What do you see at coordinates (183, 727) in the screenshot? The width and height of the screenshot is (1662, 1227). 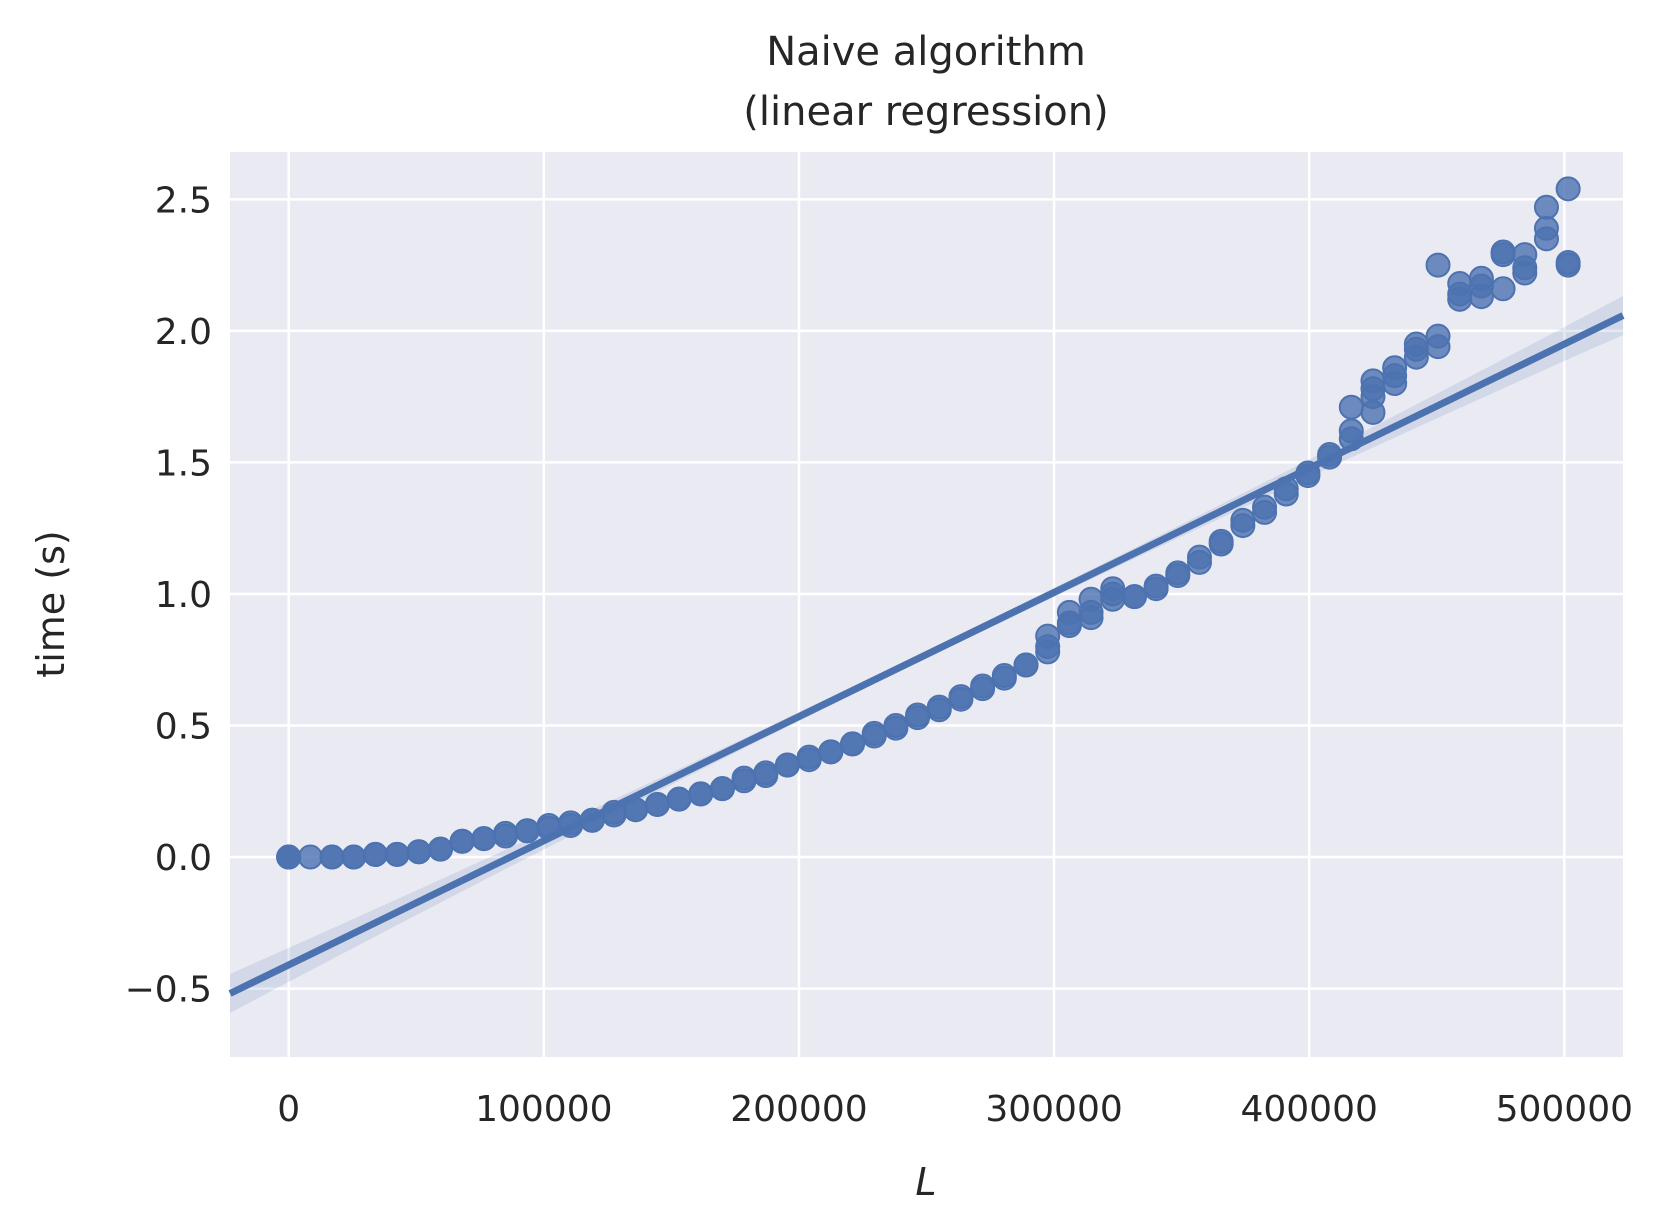 I see `y-tick-label: 0.5` at bounding box center [183, 727].